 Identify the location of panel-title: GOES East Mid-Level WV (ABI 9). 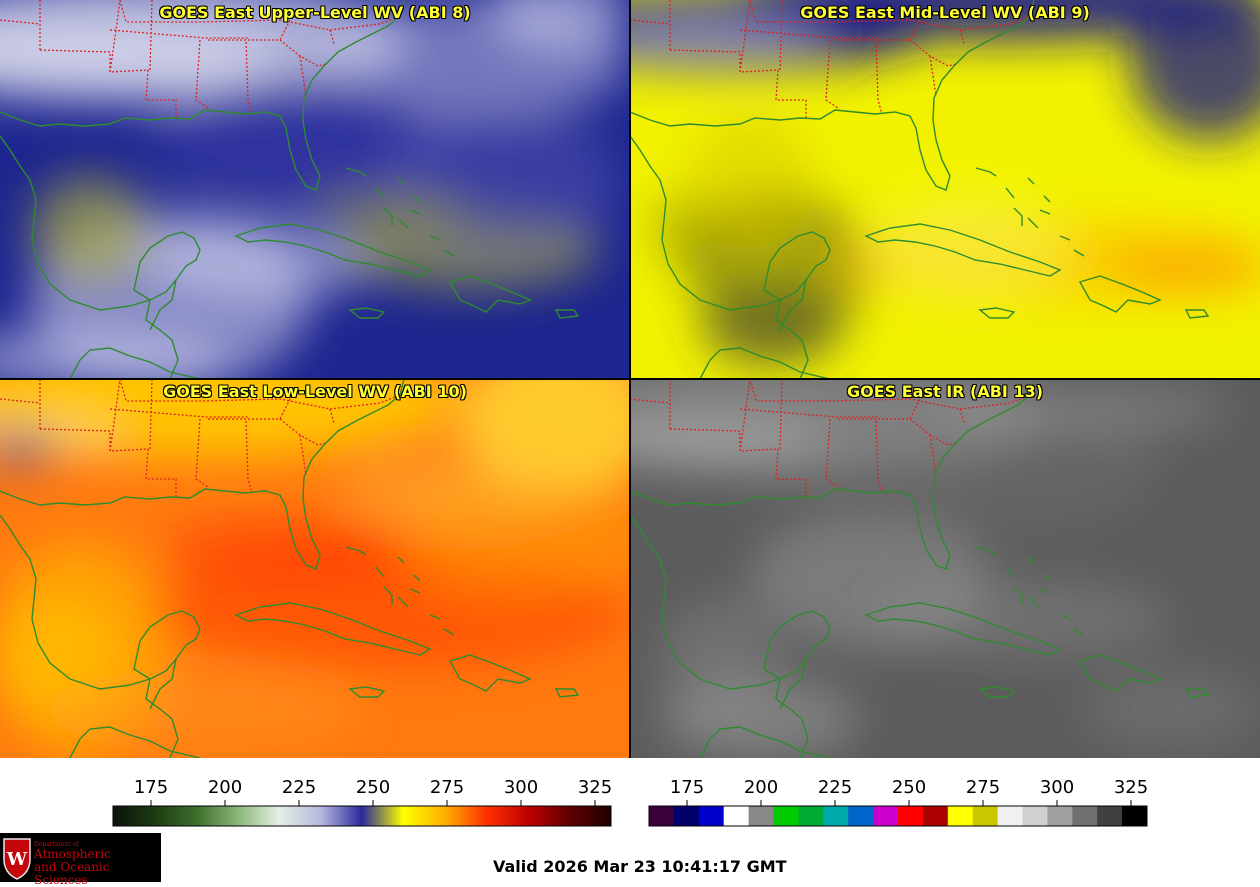
(945, 12).